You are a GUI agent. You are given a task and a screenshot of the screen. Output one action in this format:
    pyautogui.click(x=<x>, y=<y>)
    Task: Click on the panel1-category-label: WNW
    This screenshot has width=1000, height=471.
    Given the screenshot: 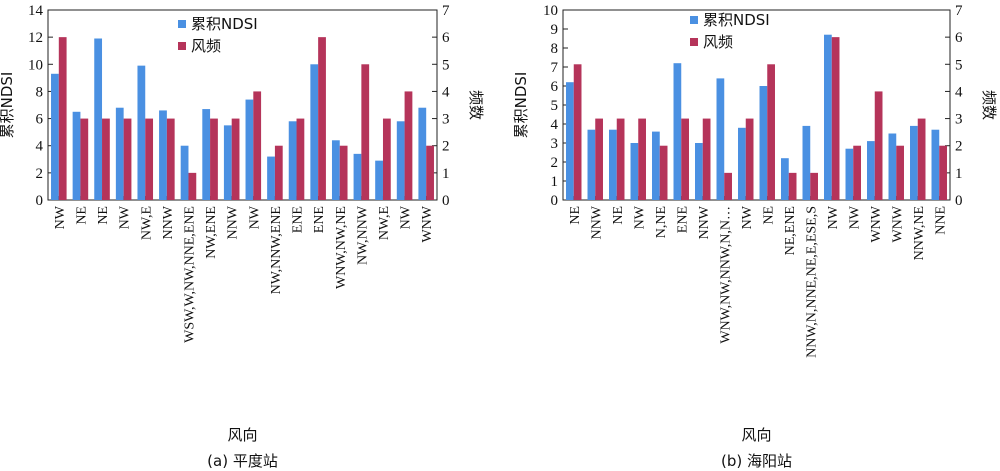 What is the action you would take?
    pyautogui.click(x=427, y=223)
    